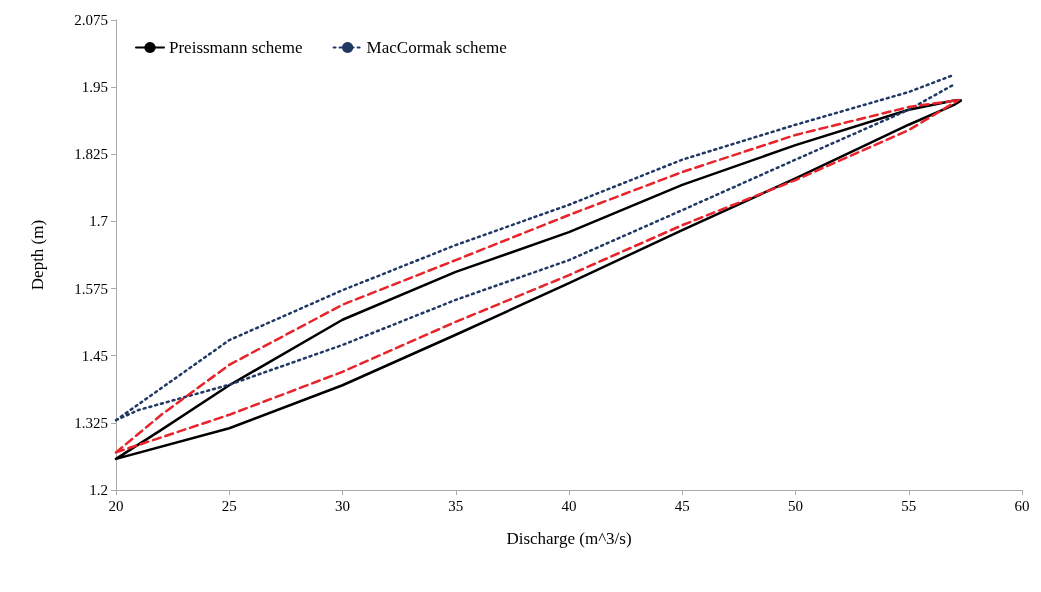 This screenshot has height=592, width=1041. Describe the element at coordinates (795, 505) in the screenshot. I see `x-tick-label: 50` at that location.